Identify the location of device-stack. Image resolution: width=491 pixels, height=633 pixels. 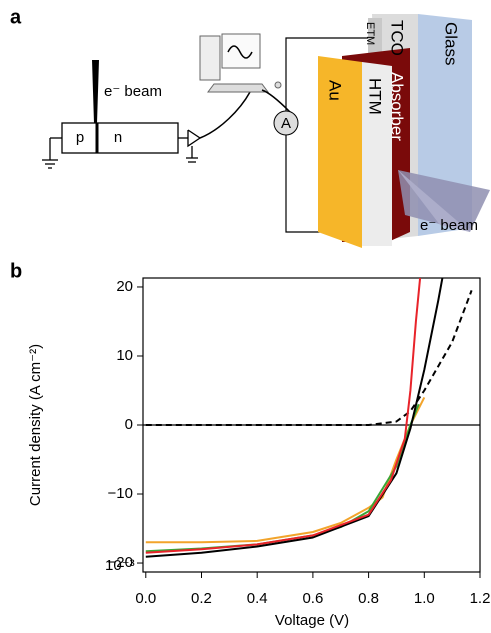
(404, 131).